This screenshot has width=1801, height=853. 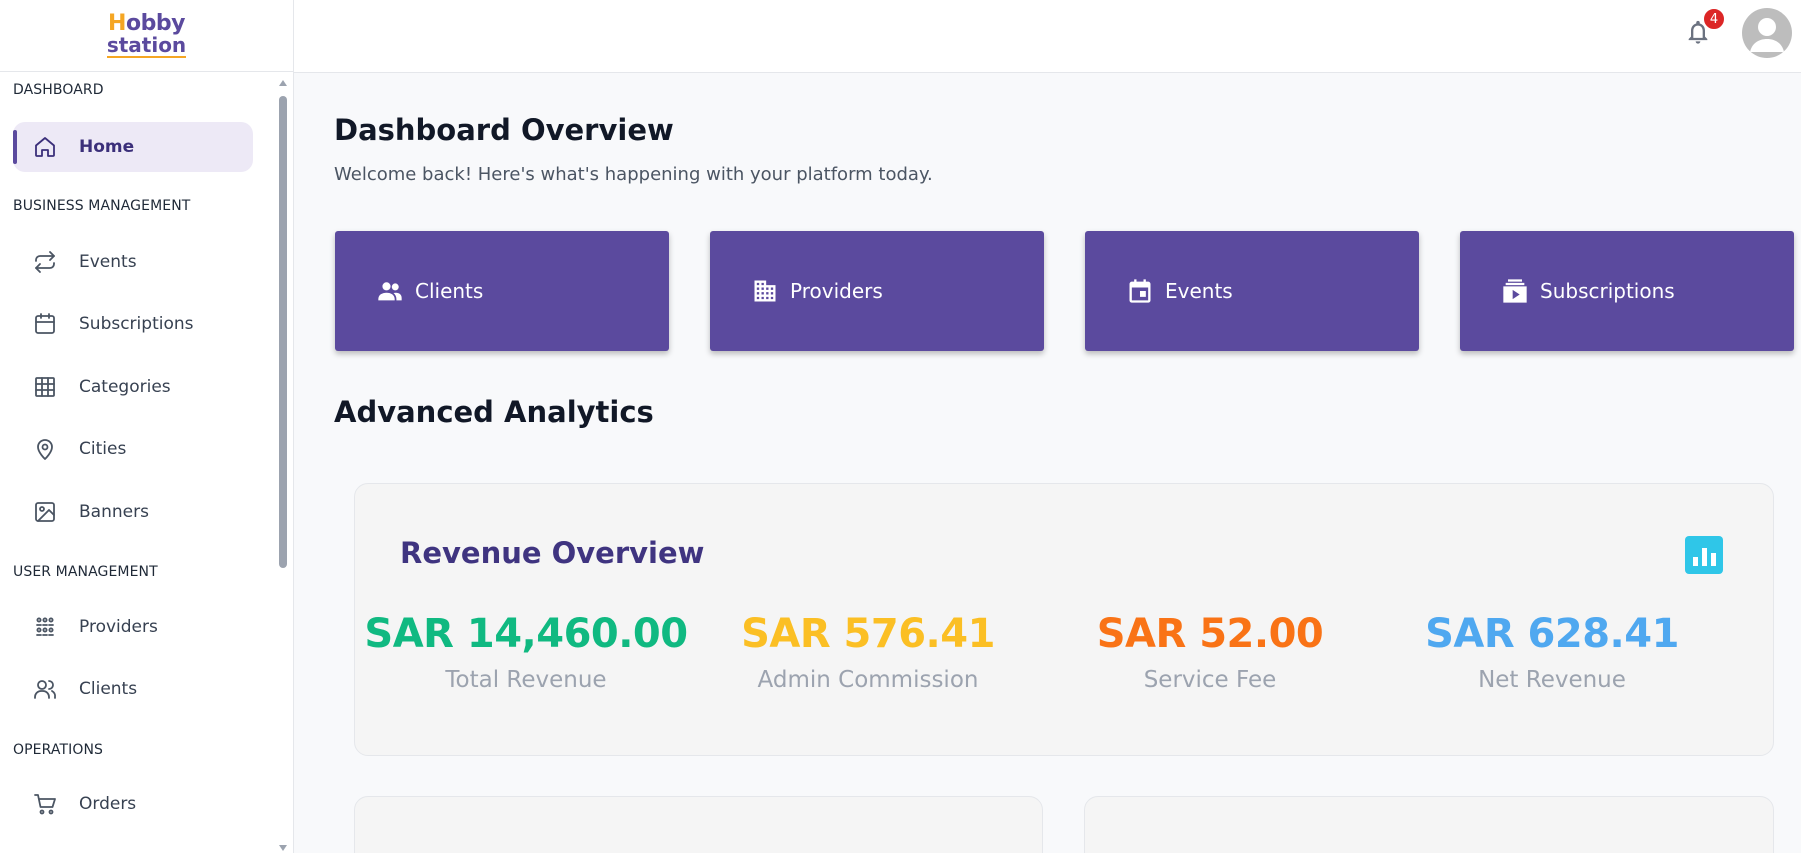 I want to click on event-icon, so click(x=1140, y=291).